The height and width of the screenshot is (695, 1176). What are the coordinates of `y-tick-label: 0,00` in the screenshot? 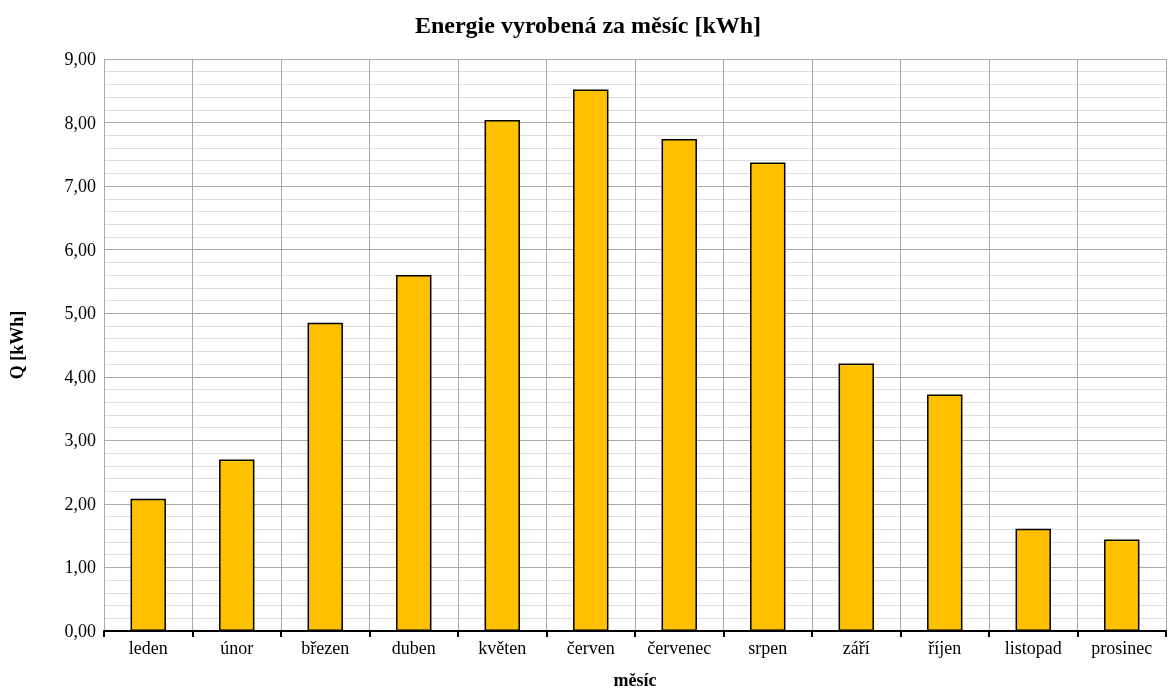 It's located at (80, 631).